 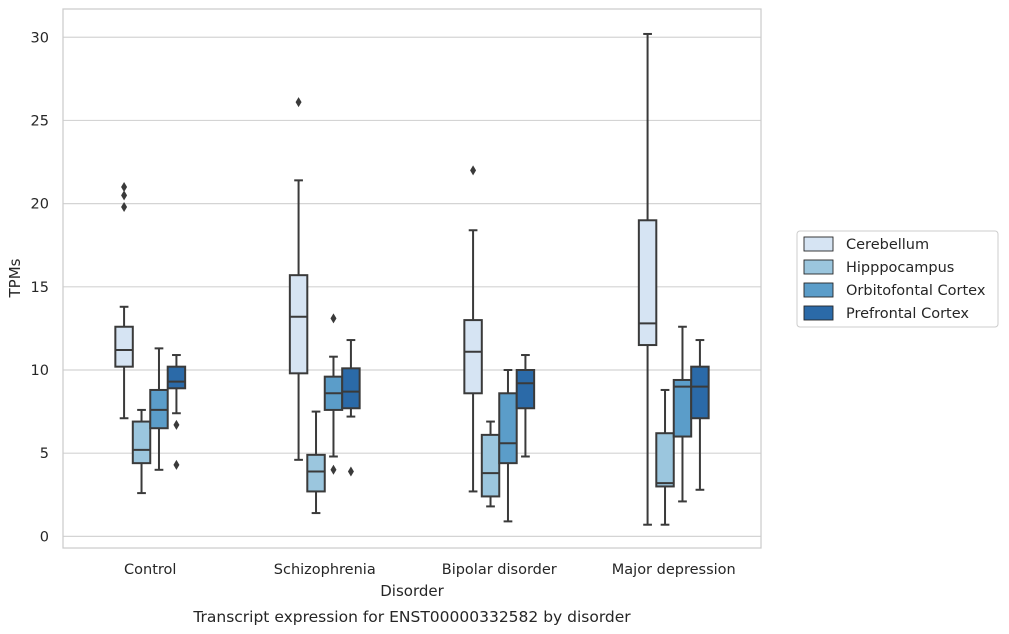 What do you see at coordinates (907, 314) in the screenshot?
I see `legend-label: Prefrontal Cortex` at bounding box center [907, 314].